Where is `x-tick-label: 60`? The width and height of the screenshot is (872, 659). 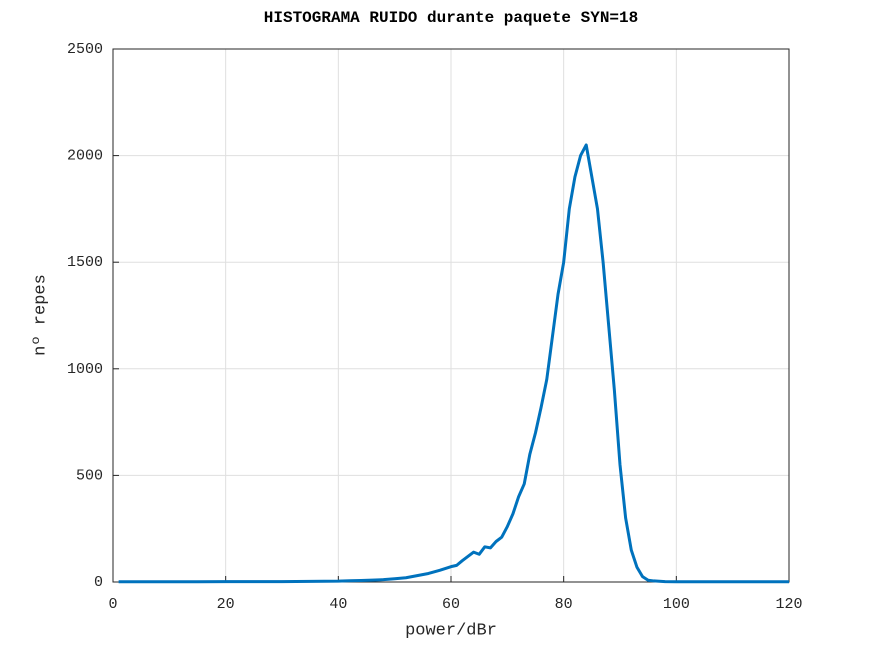
x-tick-label: 60 is located at coordinates (451, 604).